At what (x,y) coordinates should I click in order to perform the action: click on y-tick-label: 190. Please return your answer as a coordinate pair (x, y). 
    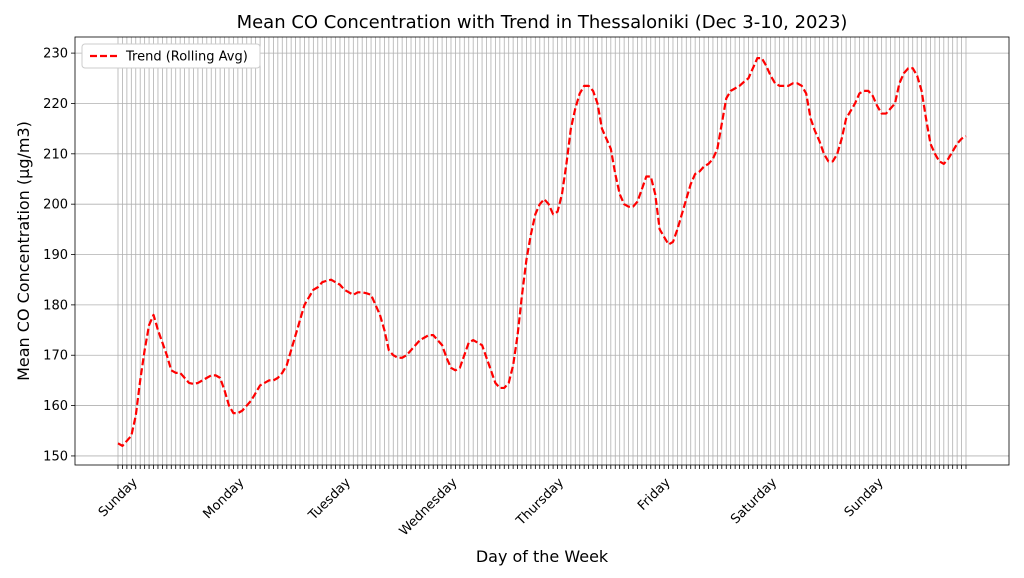
    Looking at the image, I should click on (55, 255).